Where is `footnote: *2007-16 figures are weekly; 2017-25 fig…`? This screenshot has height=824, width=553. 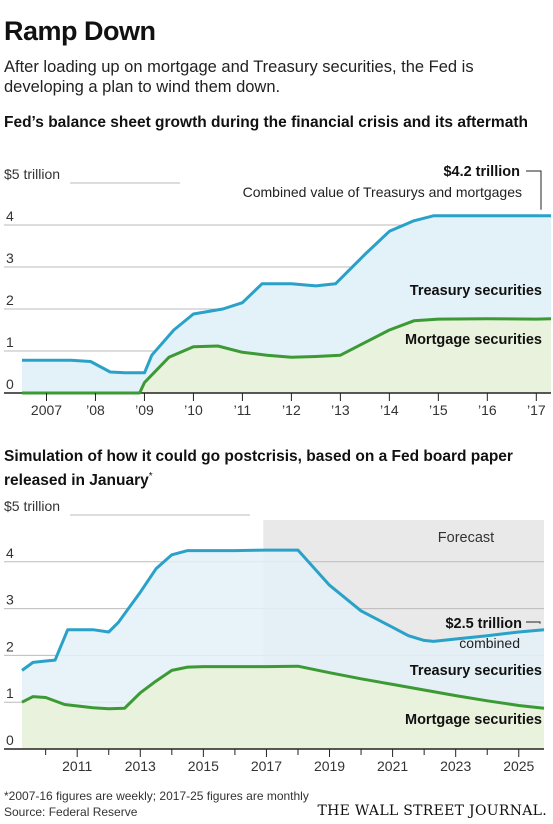
footnote: *2007-16 figures are weekly; 2017-25 fig… is located at coordinates (156, 796).